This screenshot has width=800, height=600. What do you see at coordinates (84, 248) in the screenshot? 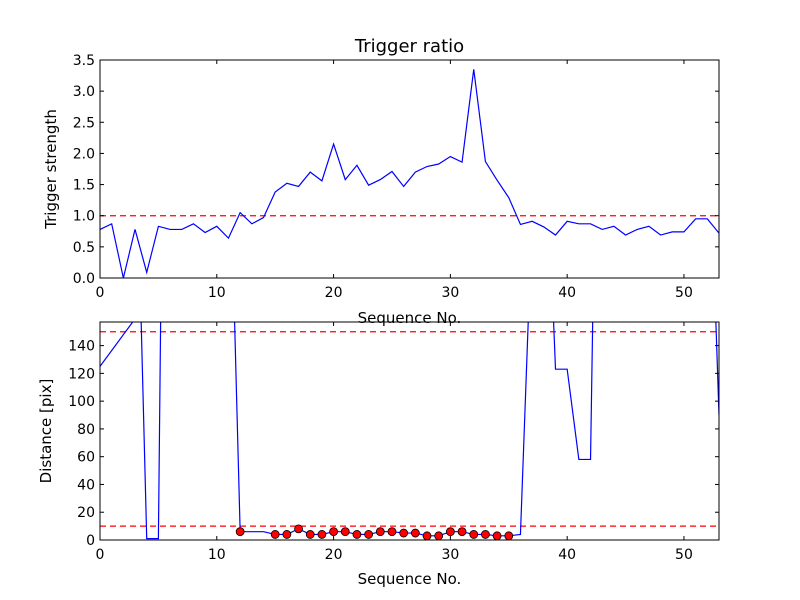
I see `y-tick-label: 0.5` at bounding box center [84, 248].